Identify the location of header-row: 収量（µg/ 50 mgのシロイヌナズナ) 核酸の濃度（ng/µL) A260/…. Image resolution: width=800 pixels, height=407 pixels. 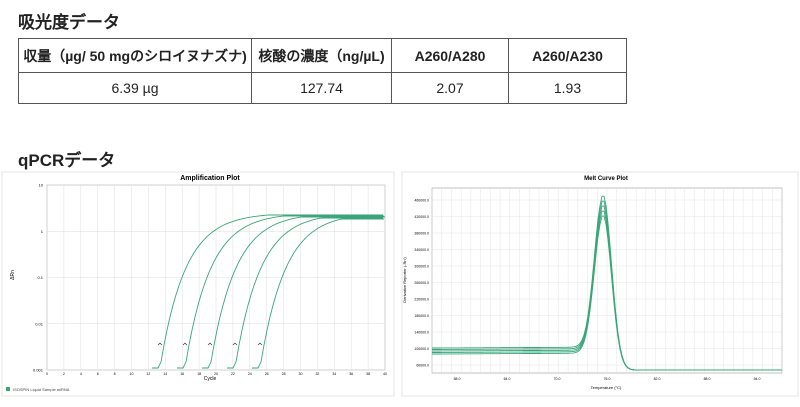
(322, 55).